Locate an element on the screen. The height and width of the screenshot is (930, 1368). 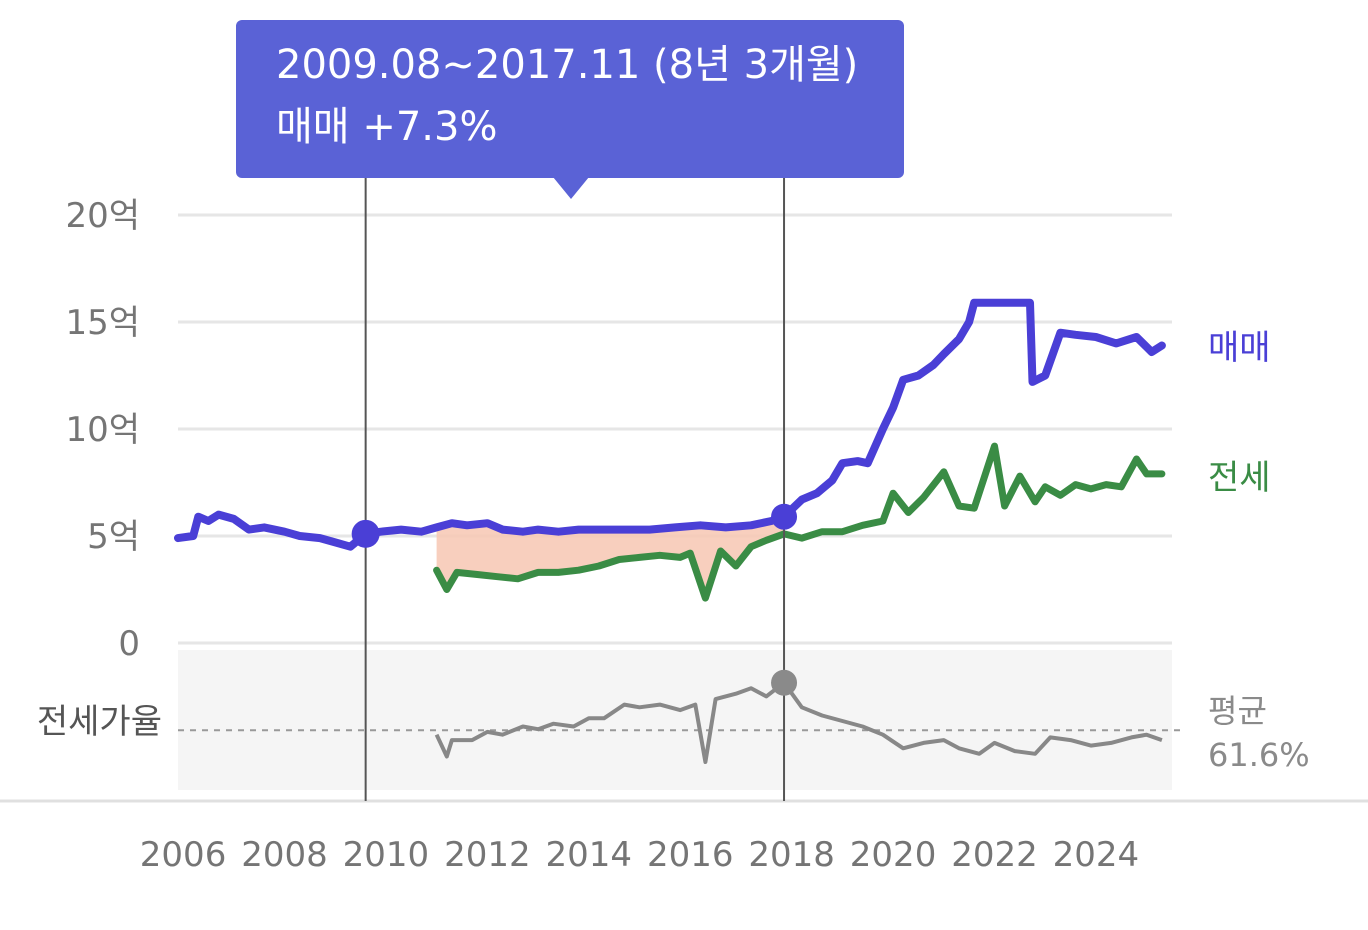
x-tick-label: 2006 is located at coordinates (183, 855).